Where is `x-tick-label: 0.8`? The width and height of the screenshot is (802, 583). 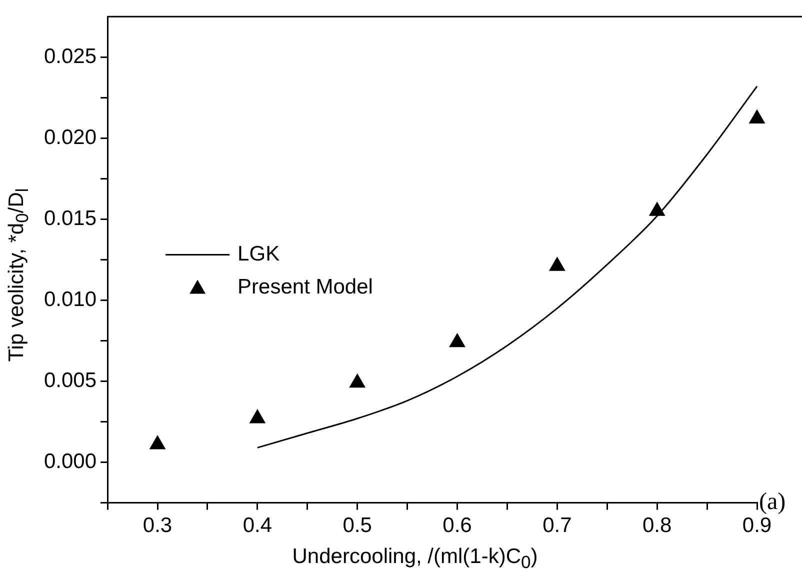 x-tick-label: 0.8 is located at coordinates (657, 526).